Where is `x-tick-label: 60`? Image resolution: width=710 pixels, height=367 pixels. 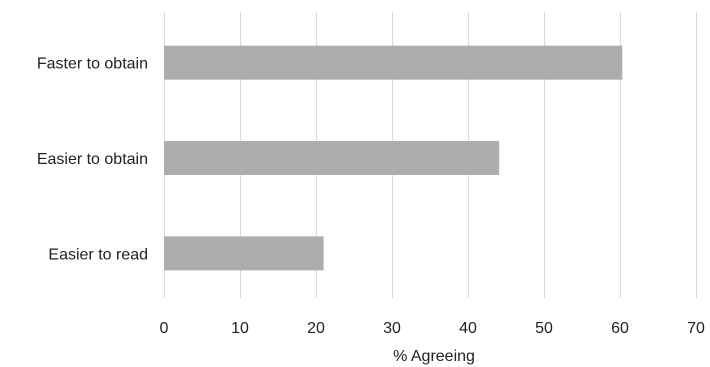
x-tick-label: 60 is located at coordinates (620, 328).